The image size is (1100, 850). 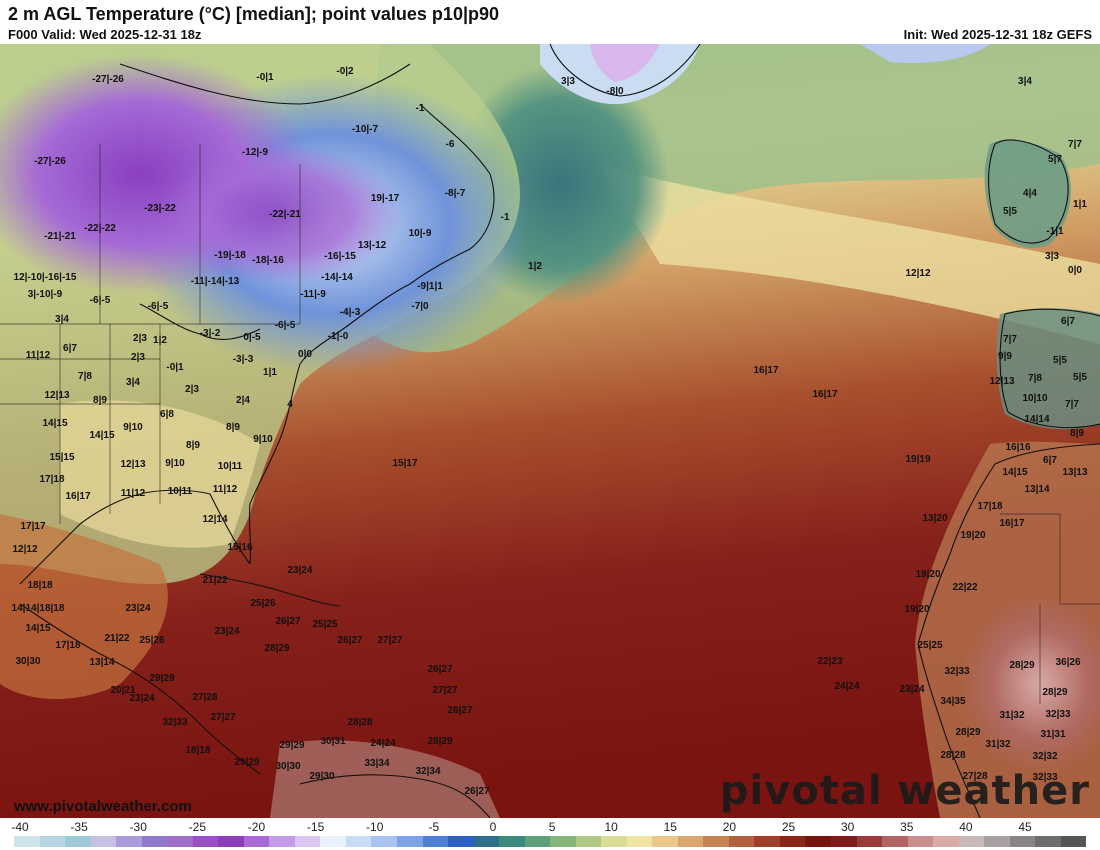 What do you see at coordinates (222, 717) in the screenshot?
I see `point-value-label: 27|27` at bounding box center [222, 717].